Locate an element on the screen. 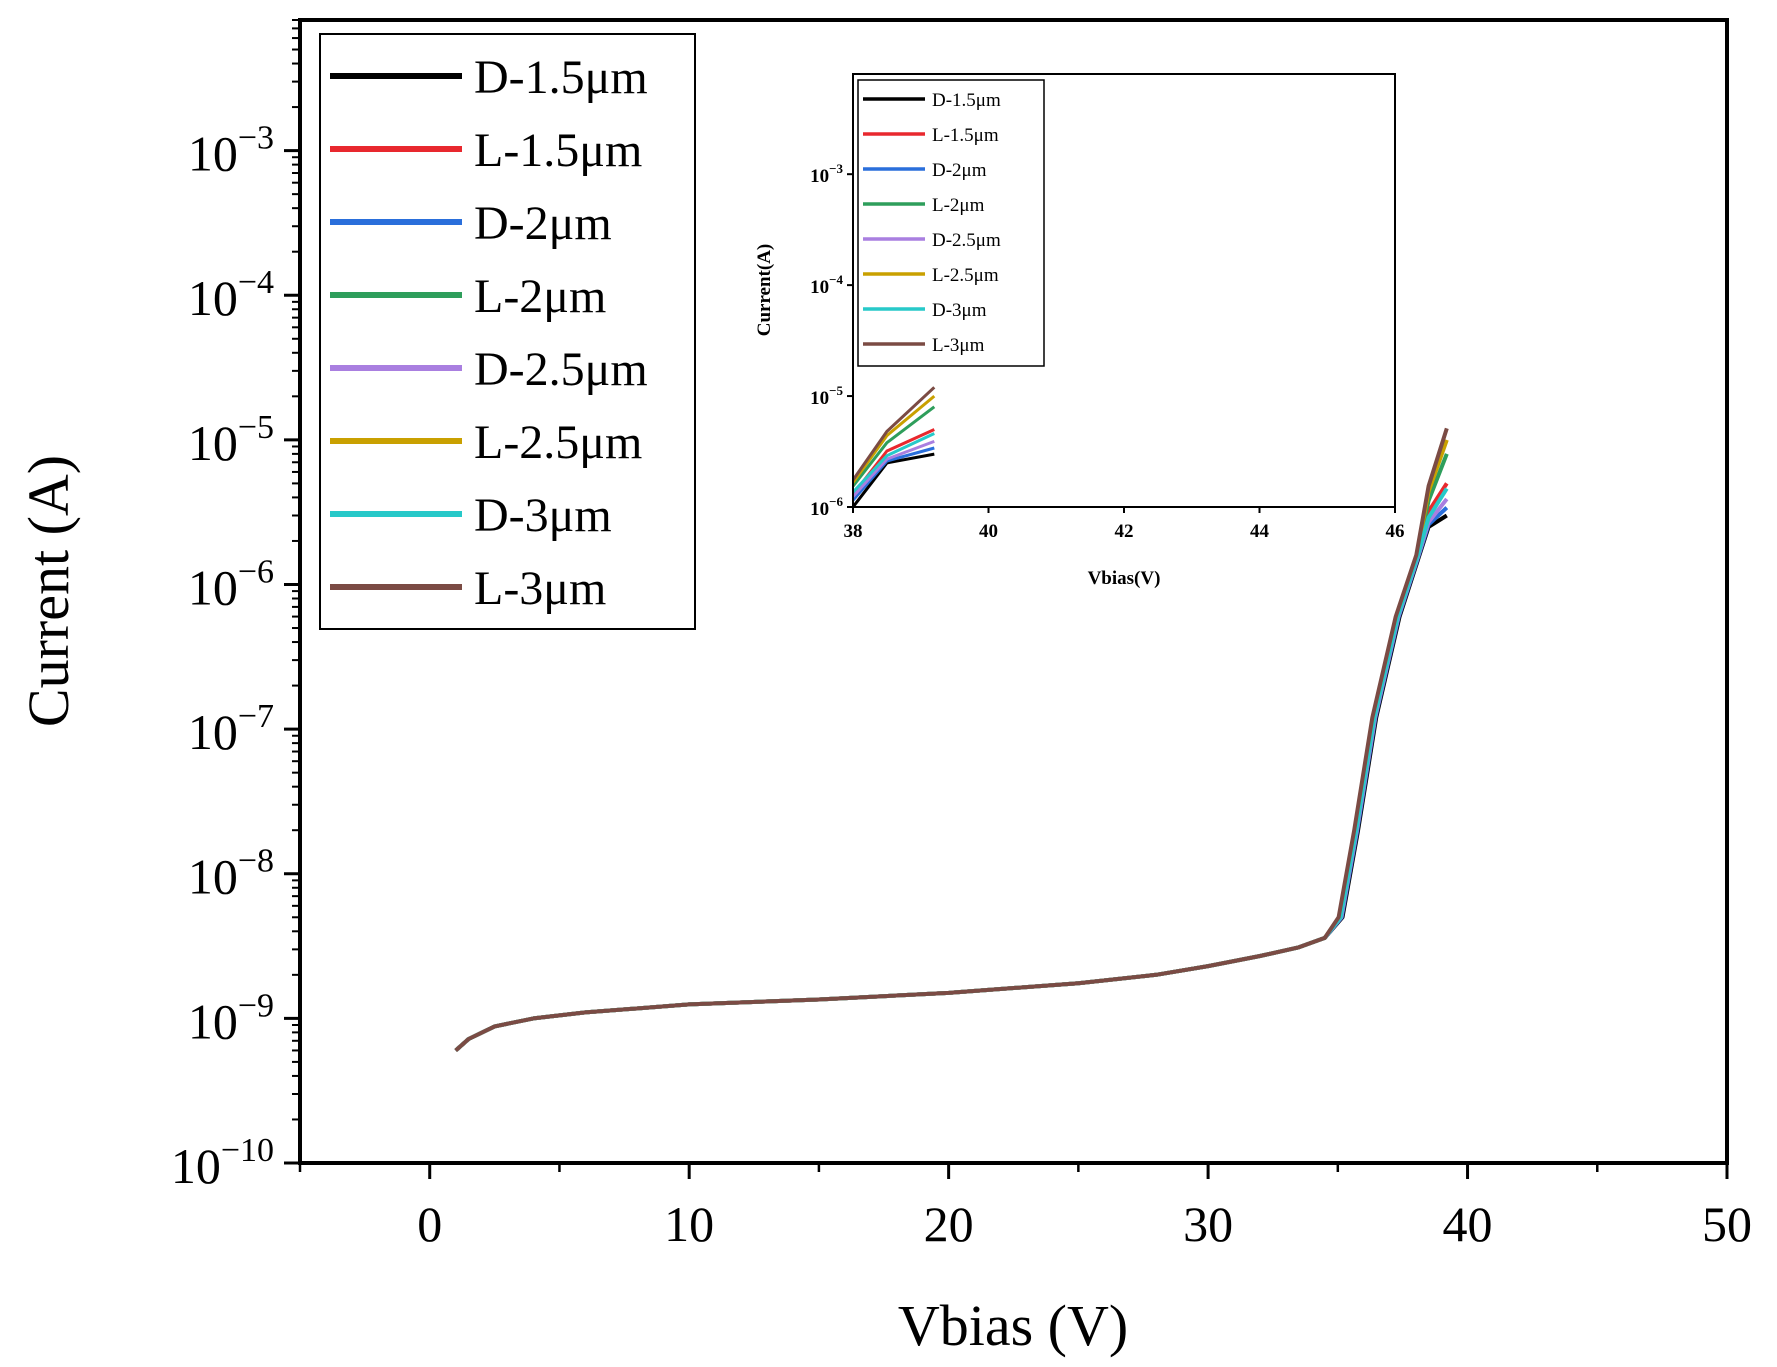 Image resolution: width=1777 pixels, height=1367 pixels. inset-legend-label: D-3μm is located at coordinates (959, 310).